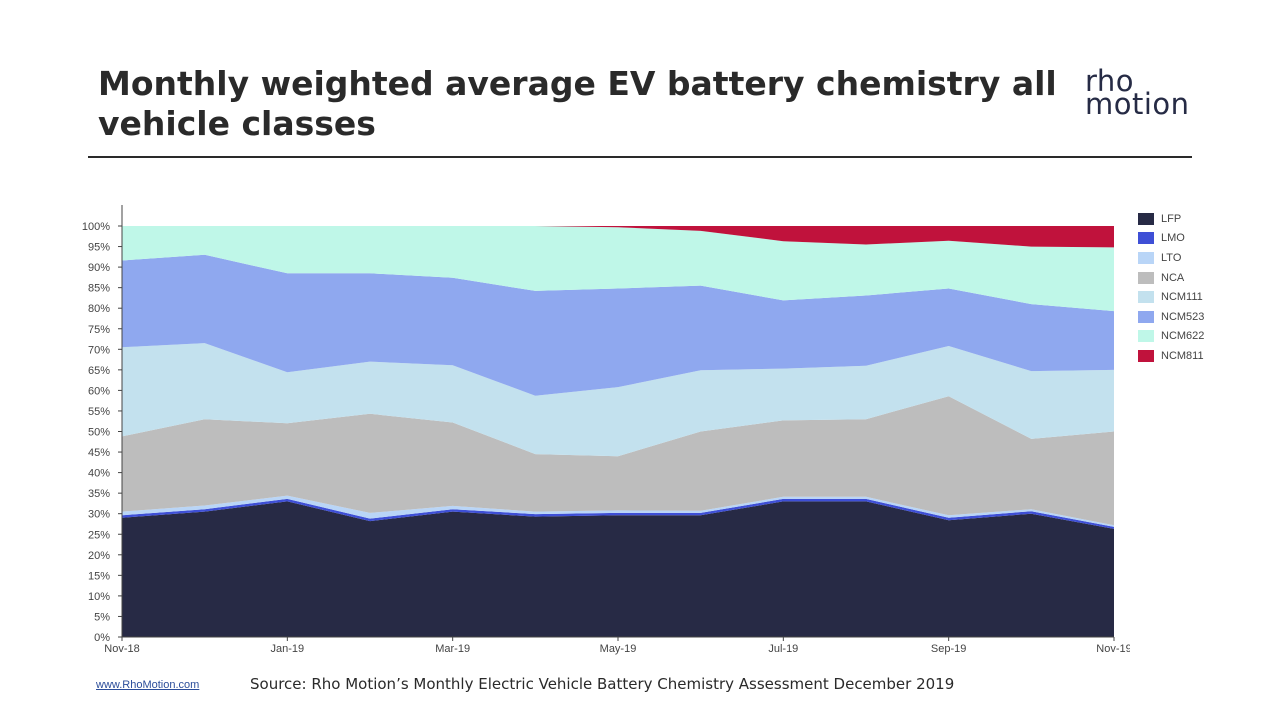 The width and height of the screenshot is (1280, 720). Describe the element at coordinates (618, 461) in the screenshot. I see `area-series-nca` at that location.